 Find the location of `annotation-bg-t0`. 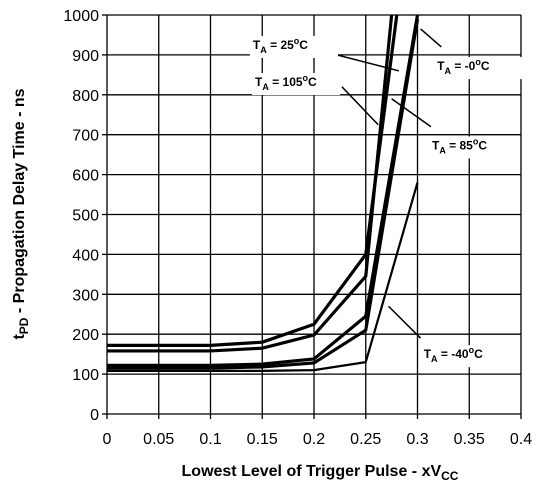

annotation-bg-t0 is located at coordinates (478, 68).